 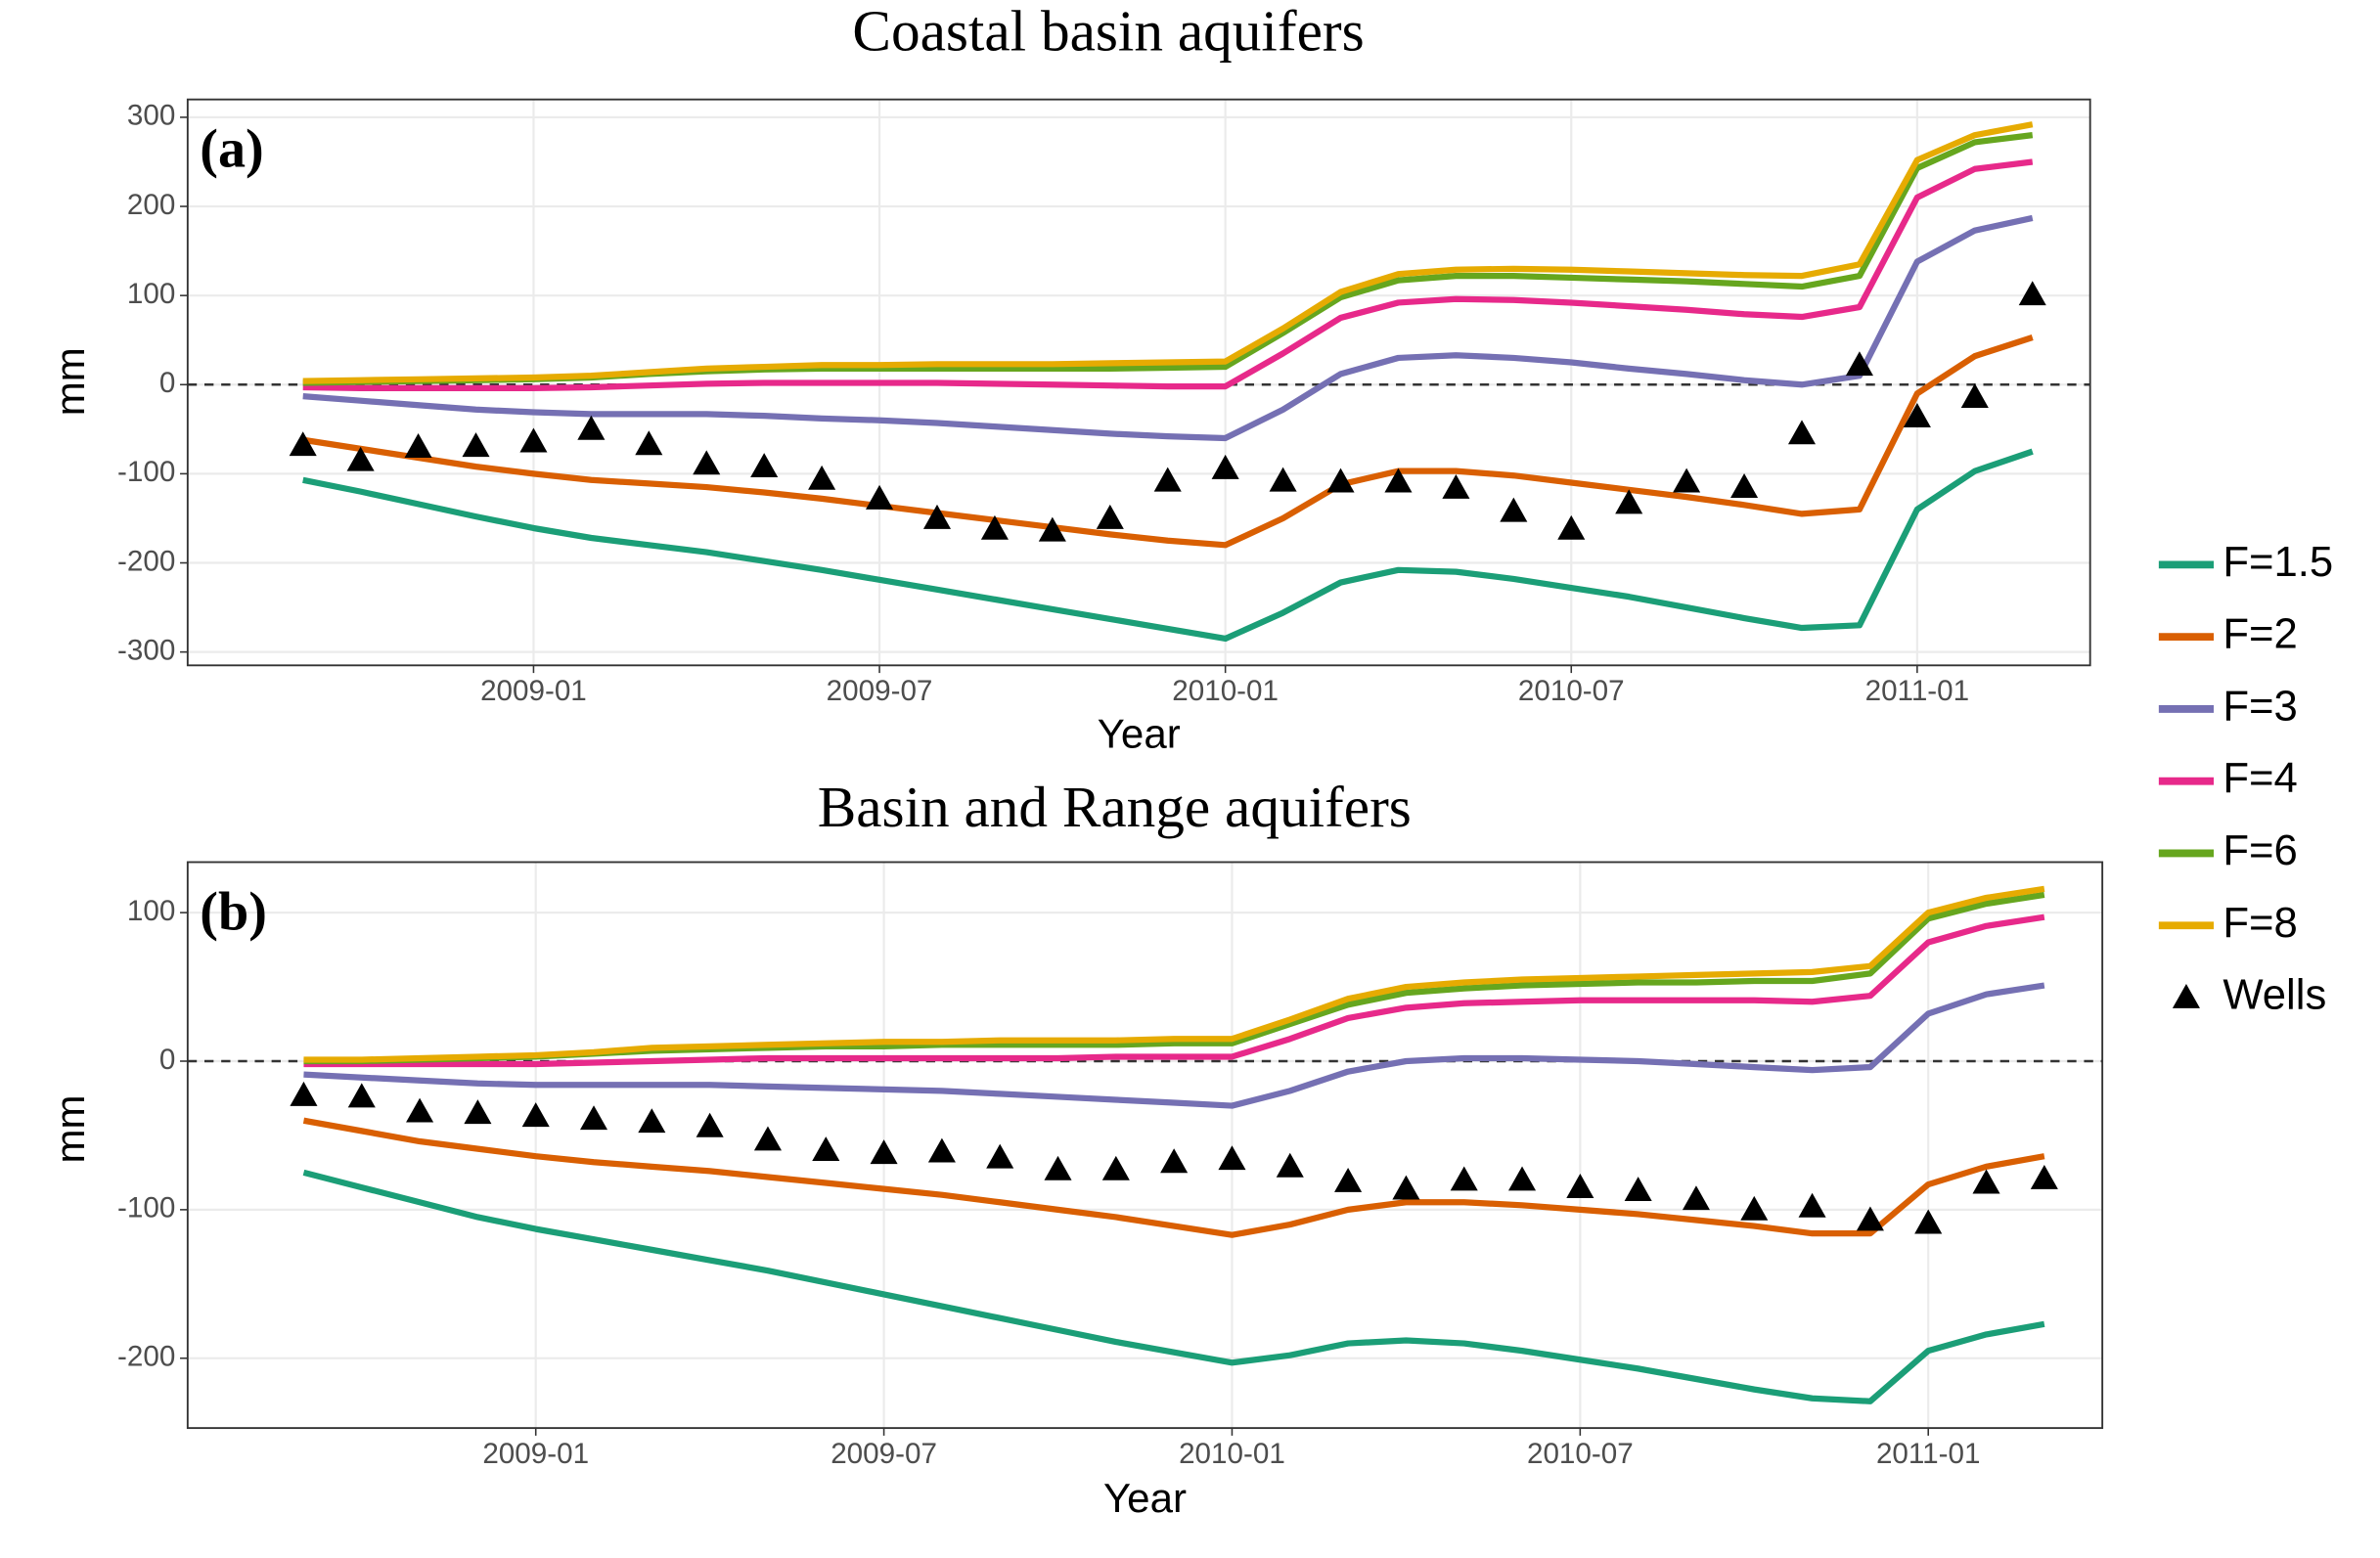 What do you see at coordinates (1115, 807) in the screenshot?
I see `chart-title: Basin and Range aquifers` at bounding box center [1115, 807].